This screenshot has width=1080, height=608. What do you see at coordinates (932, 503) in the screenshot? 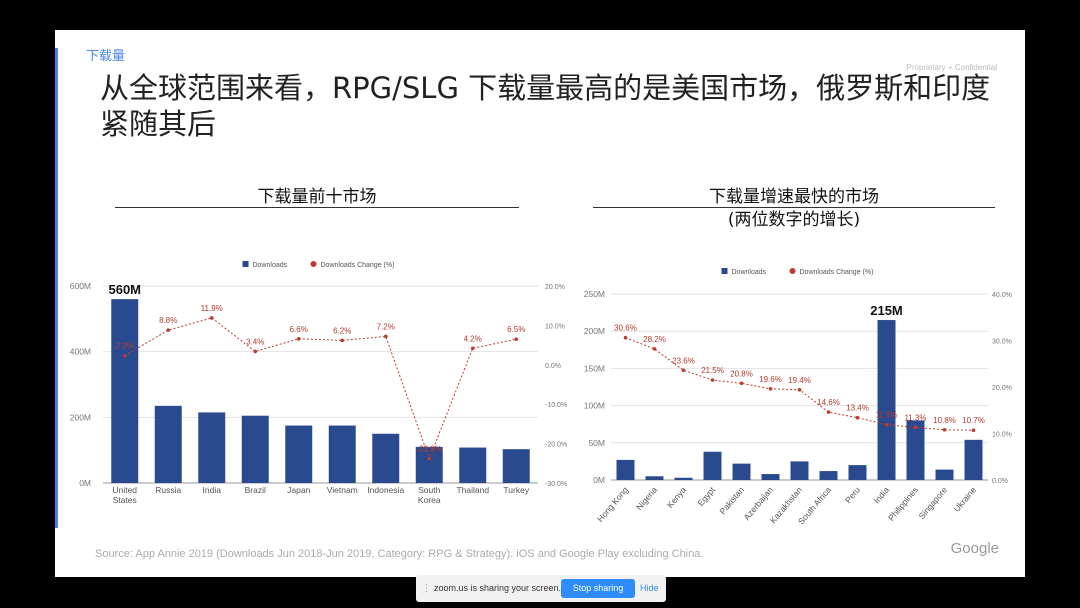
I see `chart2-category-label: Singapore` at bounding box center [932, 503].